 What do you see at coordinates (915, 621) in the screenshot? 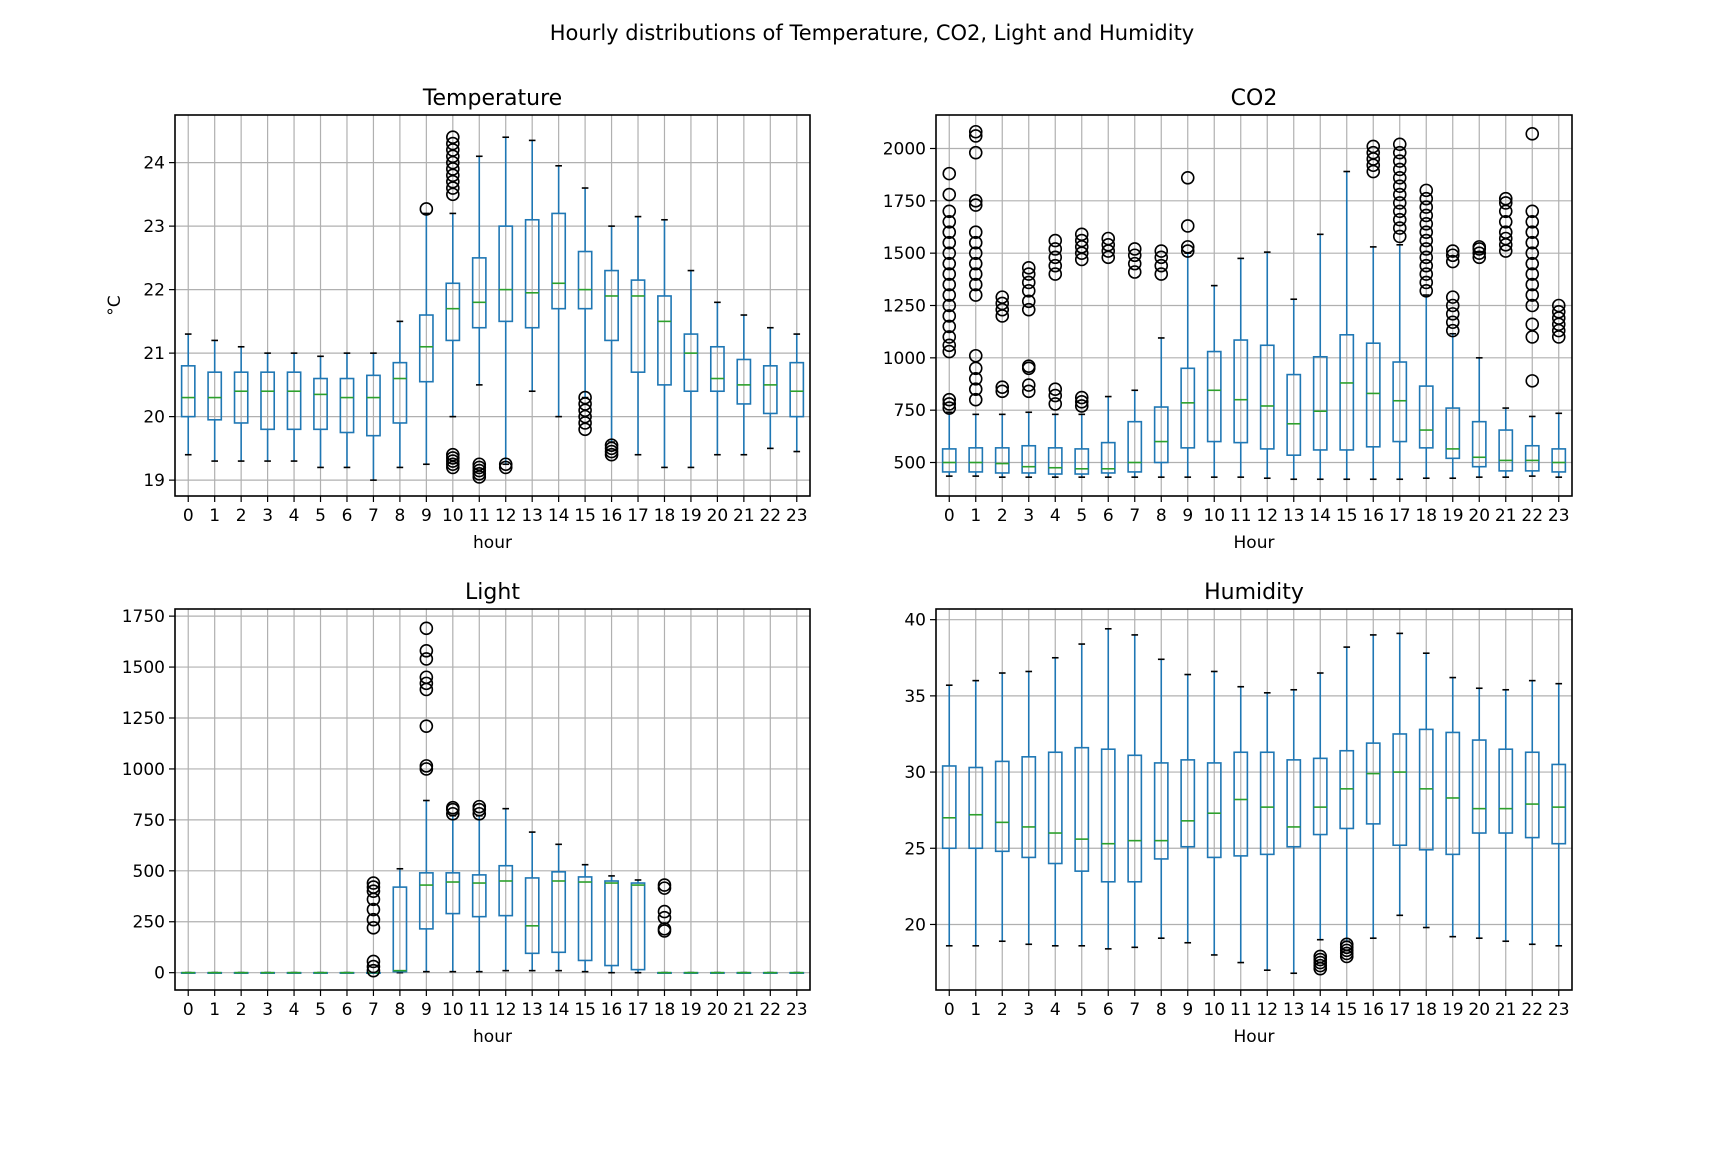
I see `y-tick-label: 40` at bounding box center [915, 621].